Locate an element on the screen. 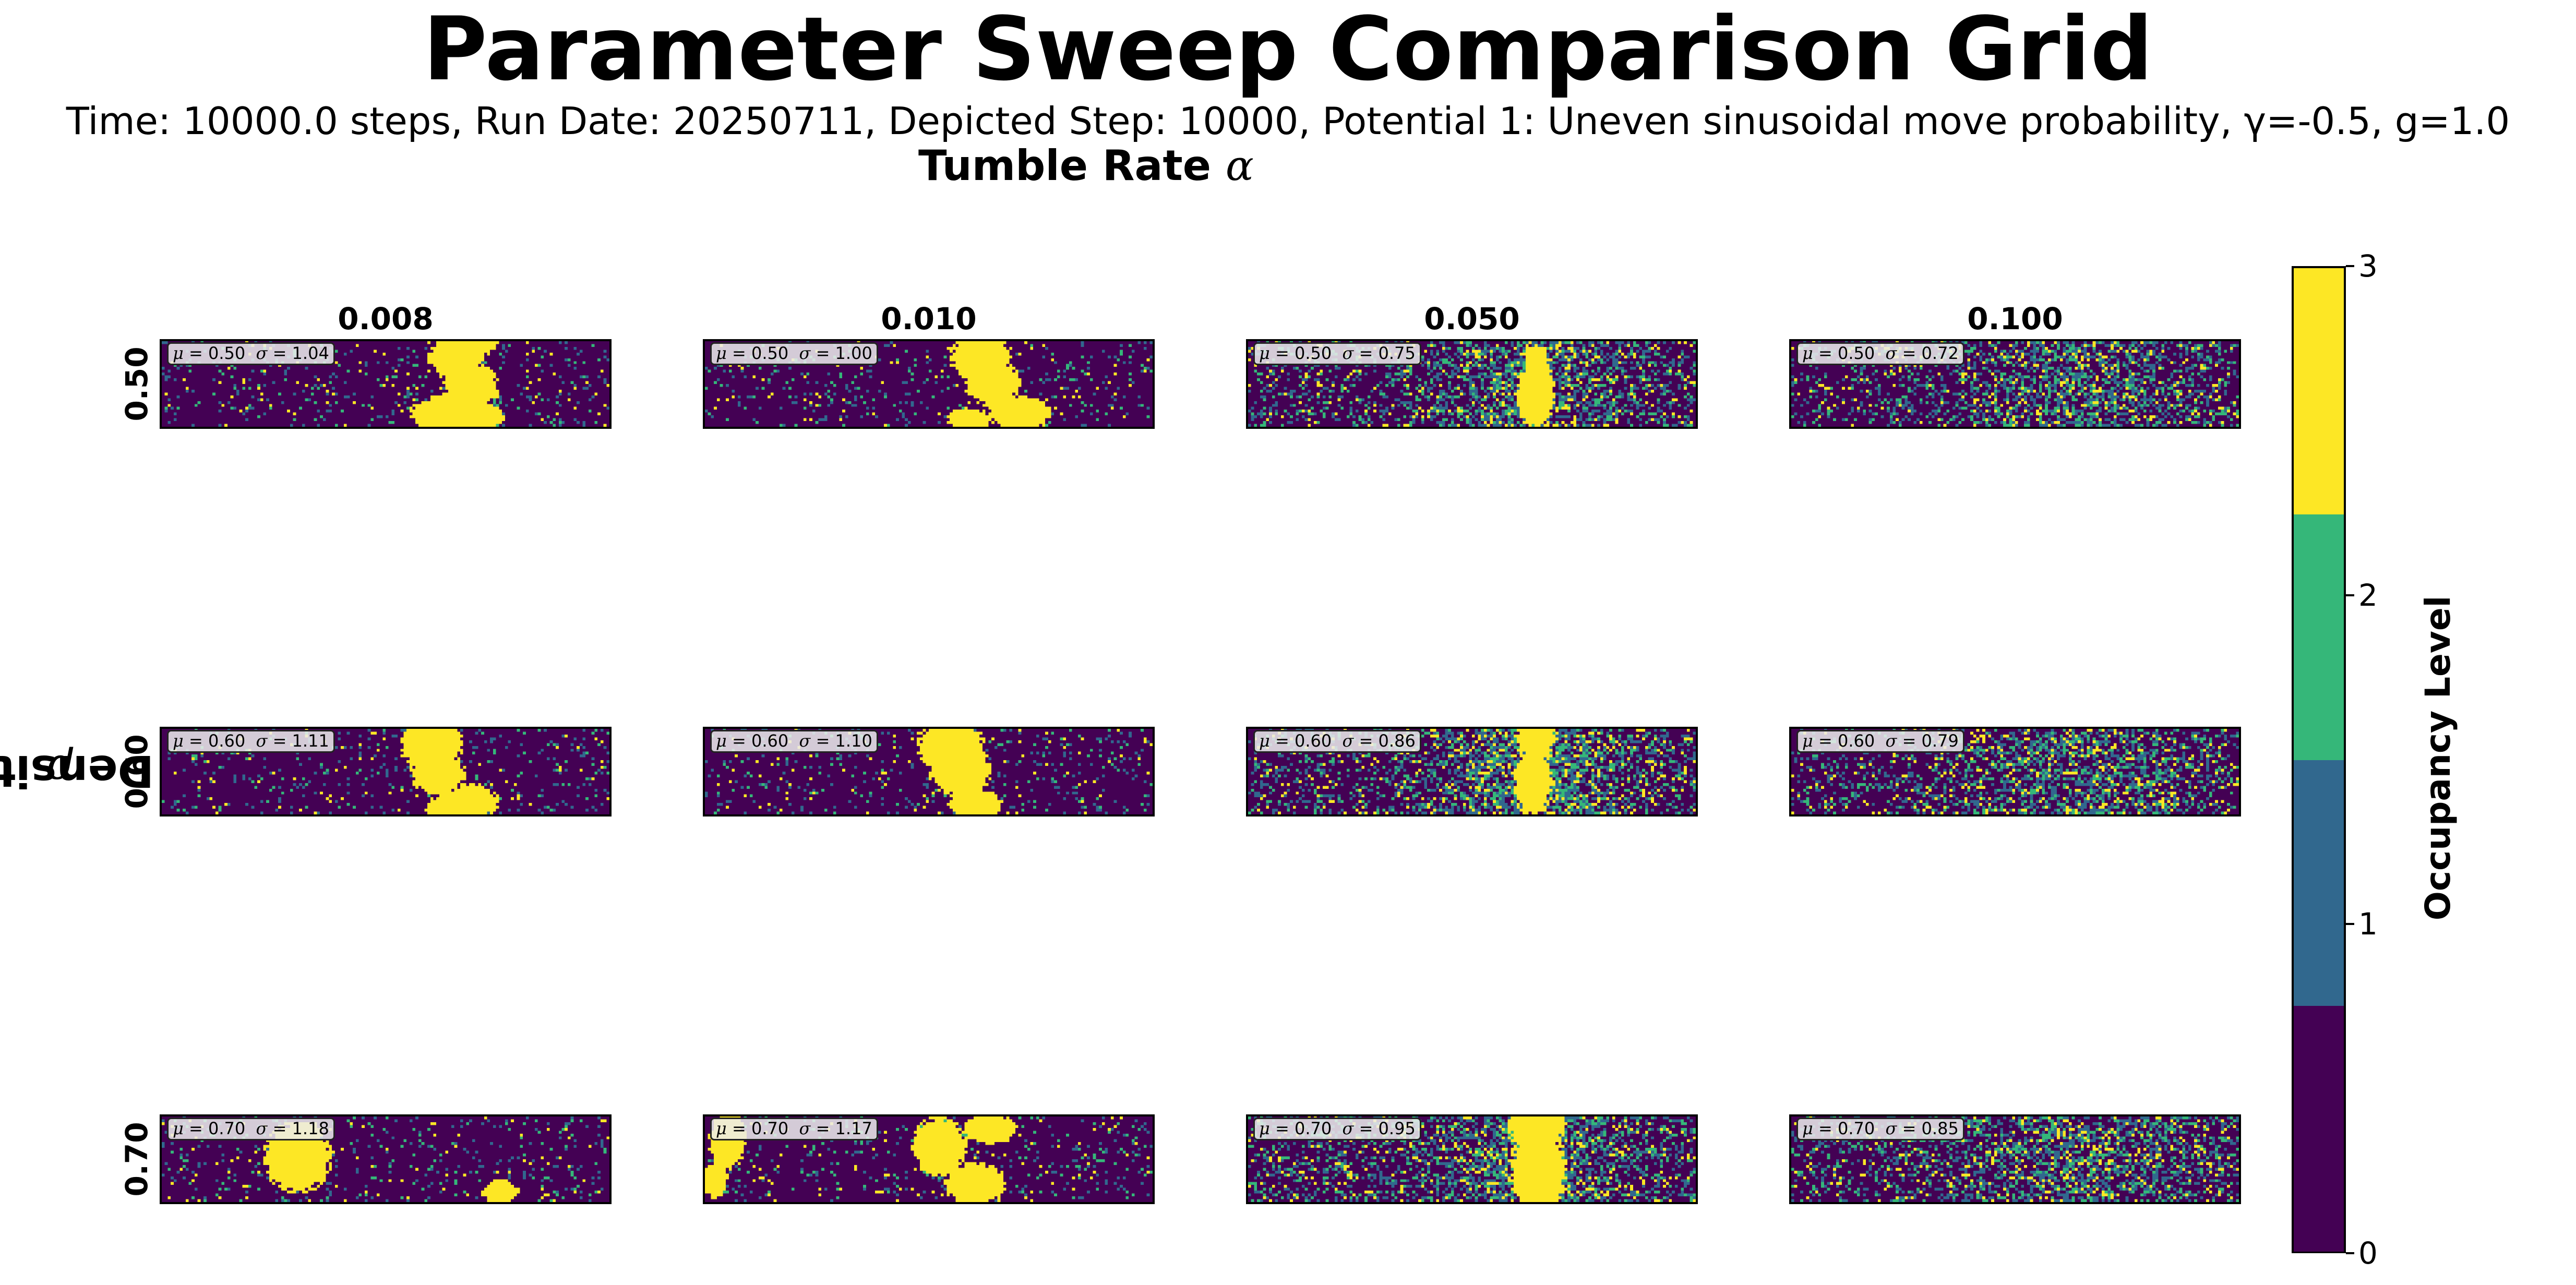  column-label: 0.100 is located at coordinates (2015, 319).